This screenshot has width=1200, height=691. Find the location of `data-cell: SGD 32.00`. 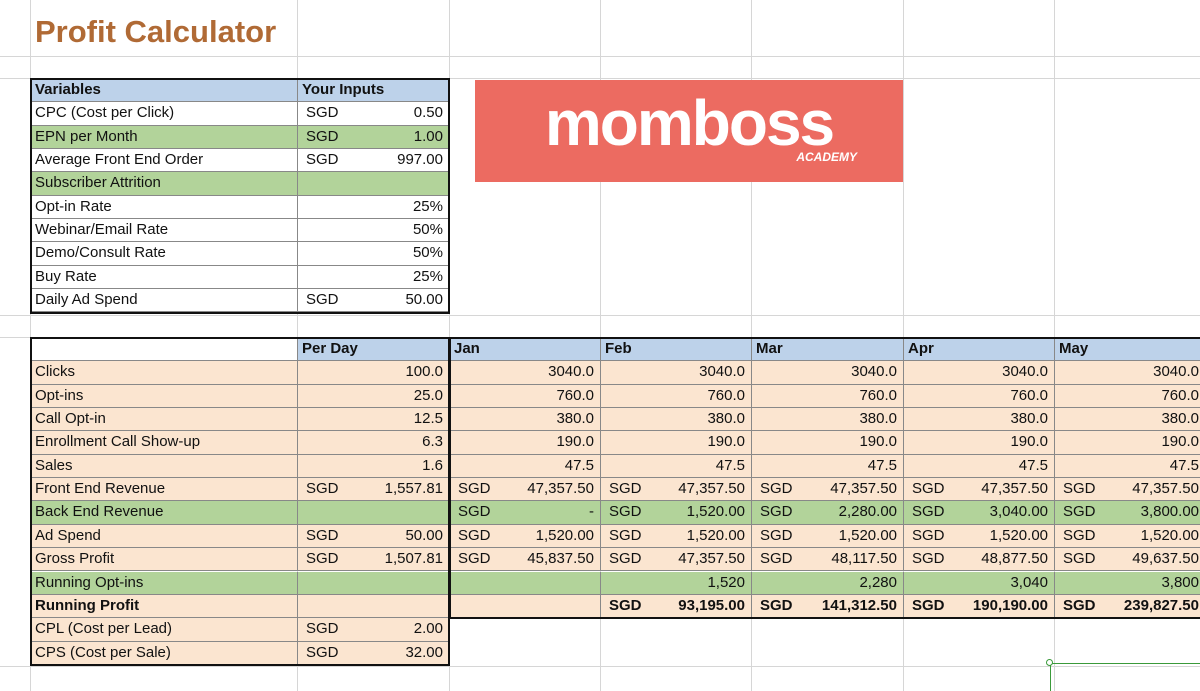

data-cell: SGD 32.00 is located at coordinates (374, 653).